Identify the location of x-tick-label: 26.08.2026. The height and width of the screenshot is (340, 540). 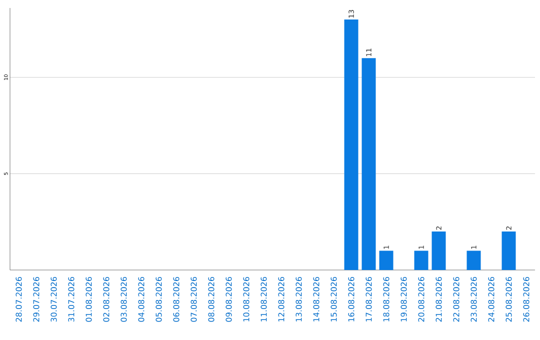
(526, 299).